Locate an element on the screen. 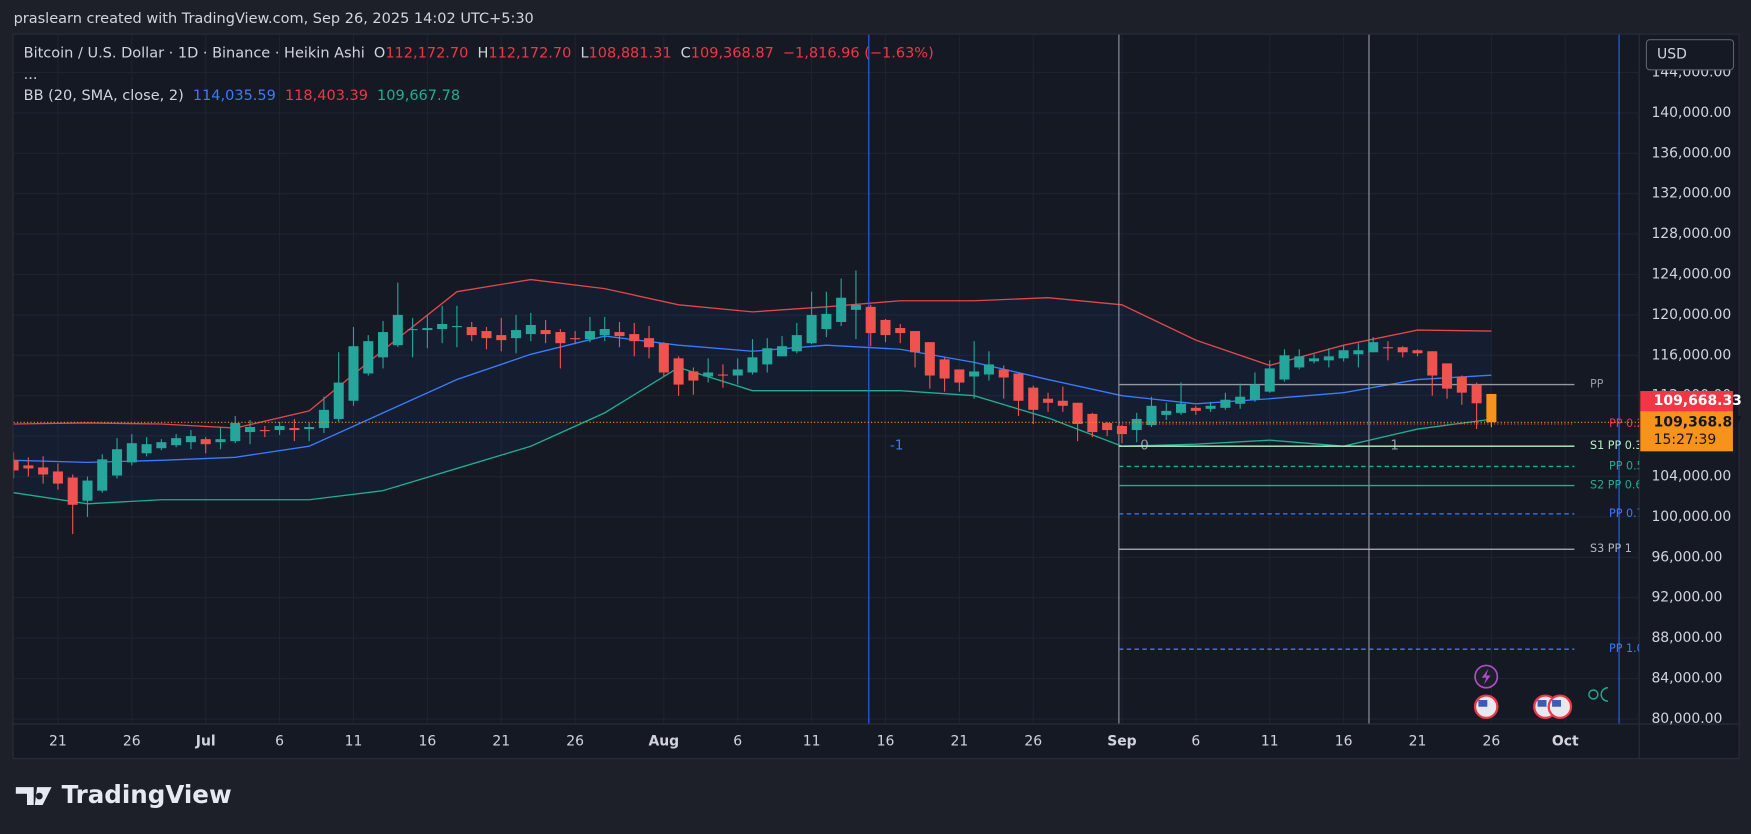  event-icon-glyph is located at coordinates (1486, 676).